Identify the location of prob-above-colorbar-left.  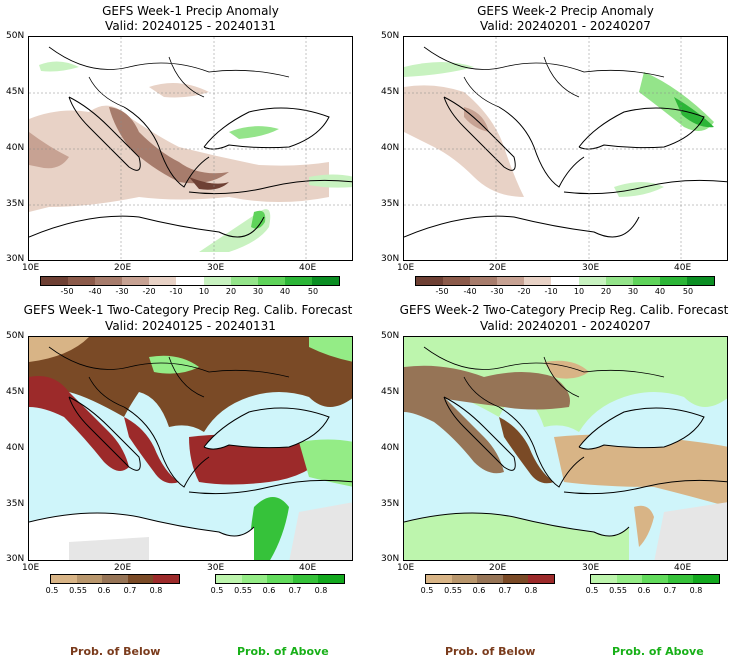
(280, 579).